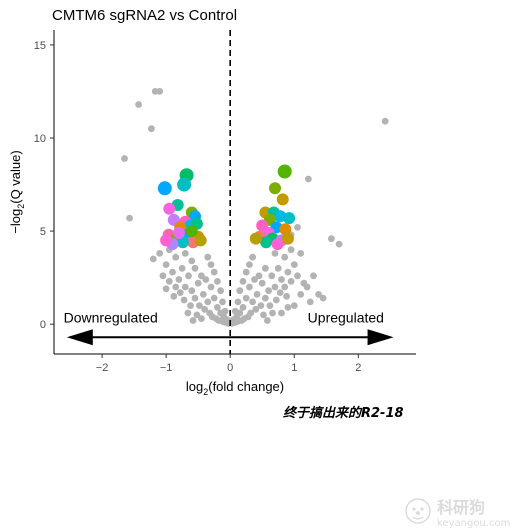 The height and width of the screenshot is (530, 531). What do you see at coordinates (230, 368) in the screenshot?
I see `x-tick-label: 0` at bounding box center [230, 368].